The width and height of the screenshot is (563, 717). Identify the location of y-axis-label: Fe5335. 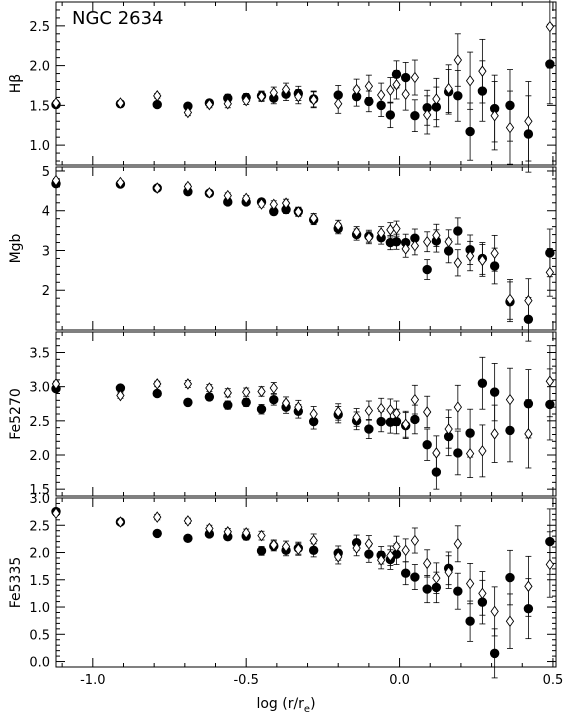
(16, 583).